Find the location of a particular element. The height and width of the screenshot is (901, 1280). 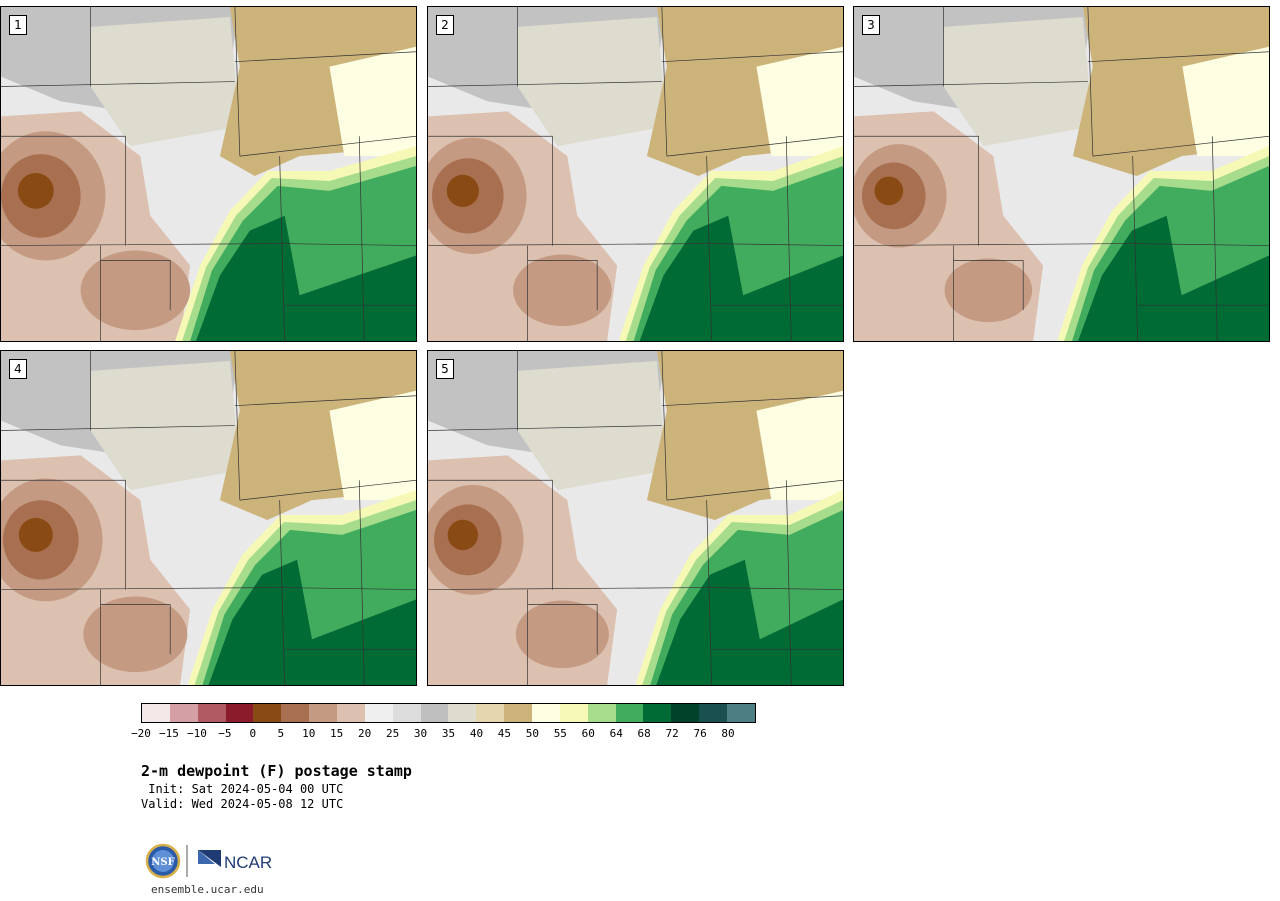

init-time: Init: Sat 2024-05-04 00 UTC is located at coordinates (242, 789).